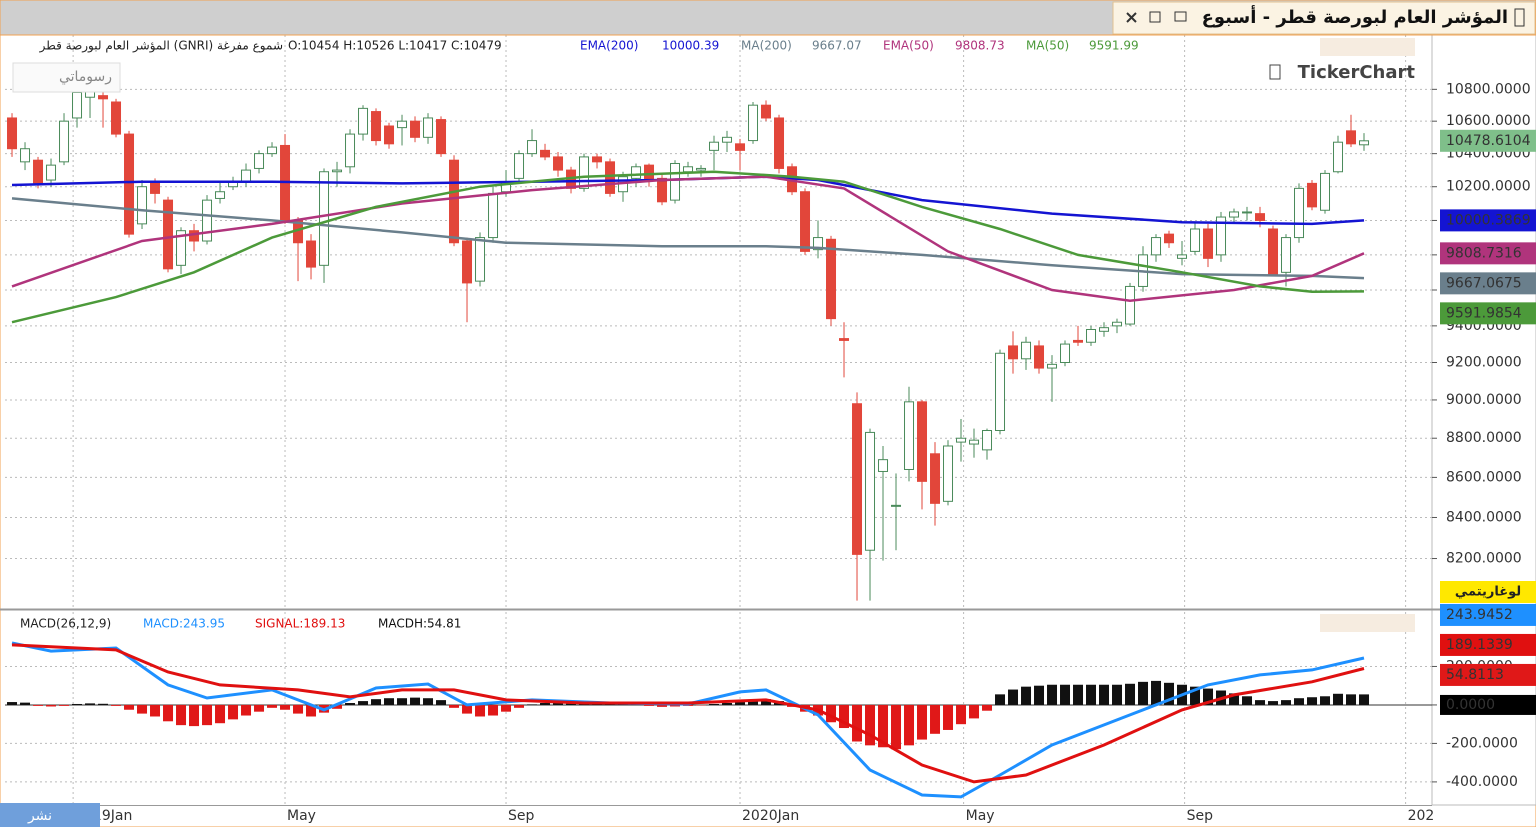 The image size is (1536, 827). What do you see at coordinates (1488, 187) in the screenshot?
I see `y-tick-label: 10200.0000` at bounding box center [1488, 187].